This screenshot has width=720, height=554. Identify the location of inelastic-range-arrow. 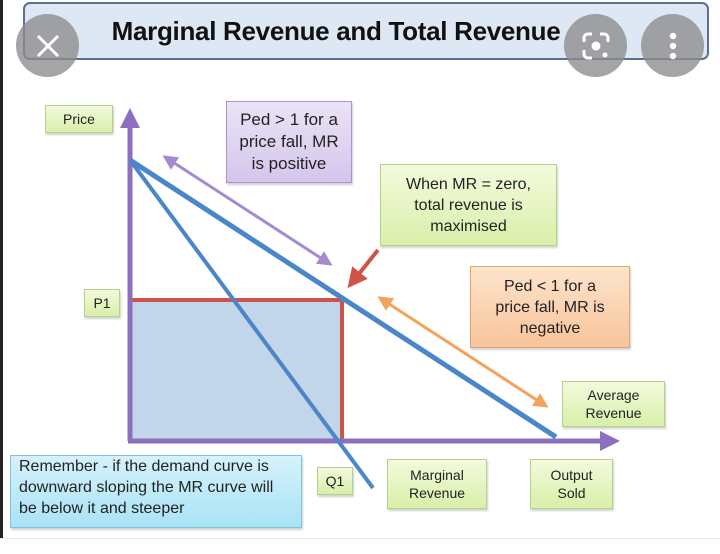
(463, 352).